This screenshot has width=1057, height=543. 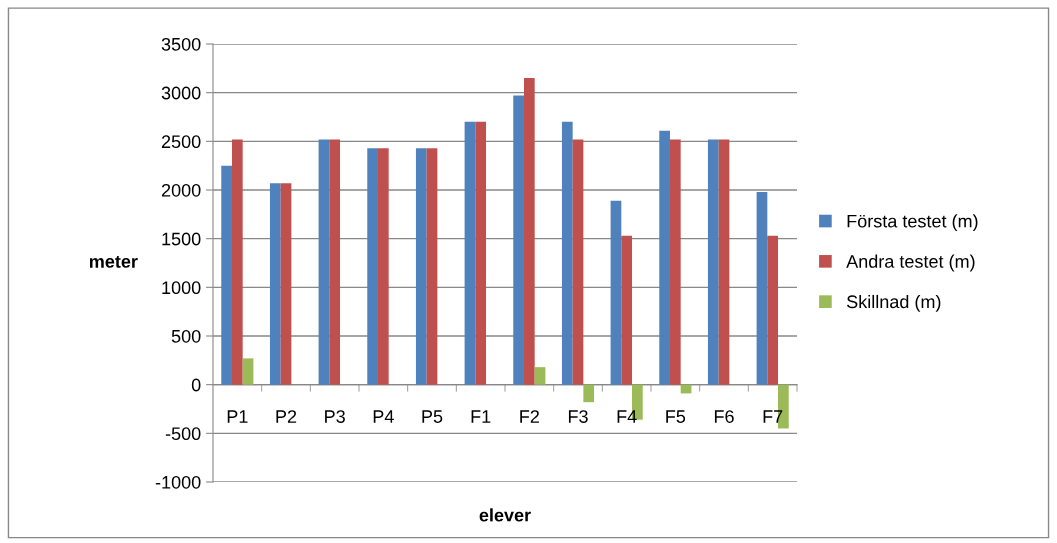 What do you see at coordinates (676, 416) in the screenshot?
I see `x-tick-label: F5` at bounding box center [676, 416].